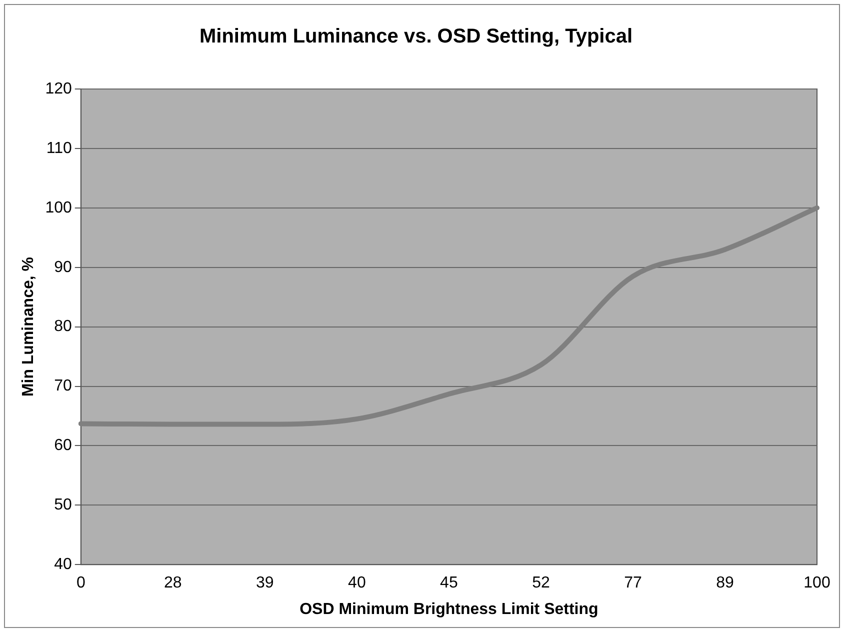 Image resolution: width=848 pixels, height=635 pixels. Describe the element at coordinates (449, 583) in the screenshot. I see `x-tick-label: 45` at that location.